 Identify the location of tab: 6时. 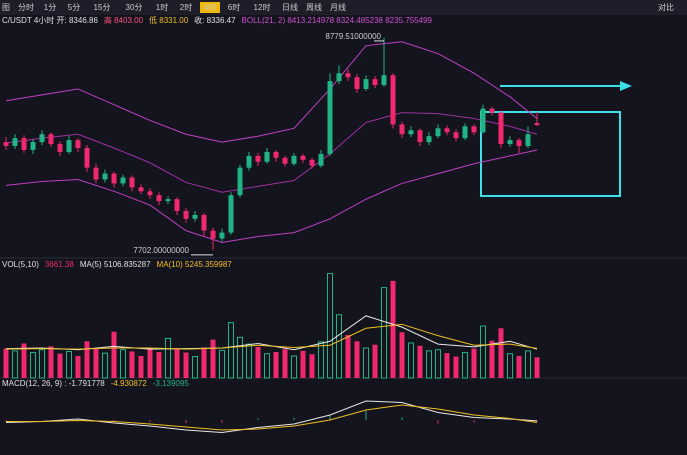
(234, 7).